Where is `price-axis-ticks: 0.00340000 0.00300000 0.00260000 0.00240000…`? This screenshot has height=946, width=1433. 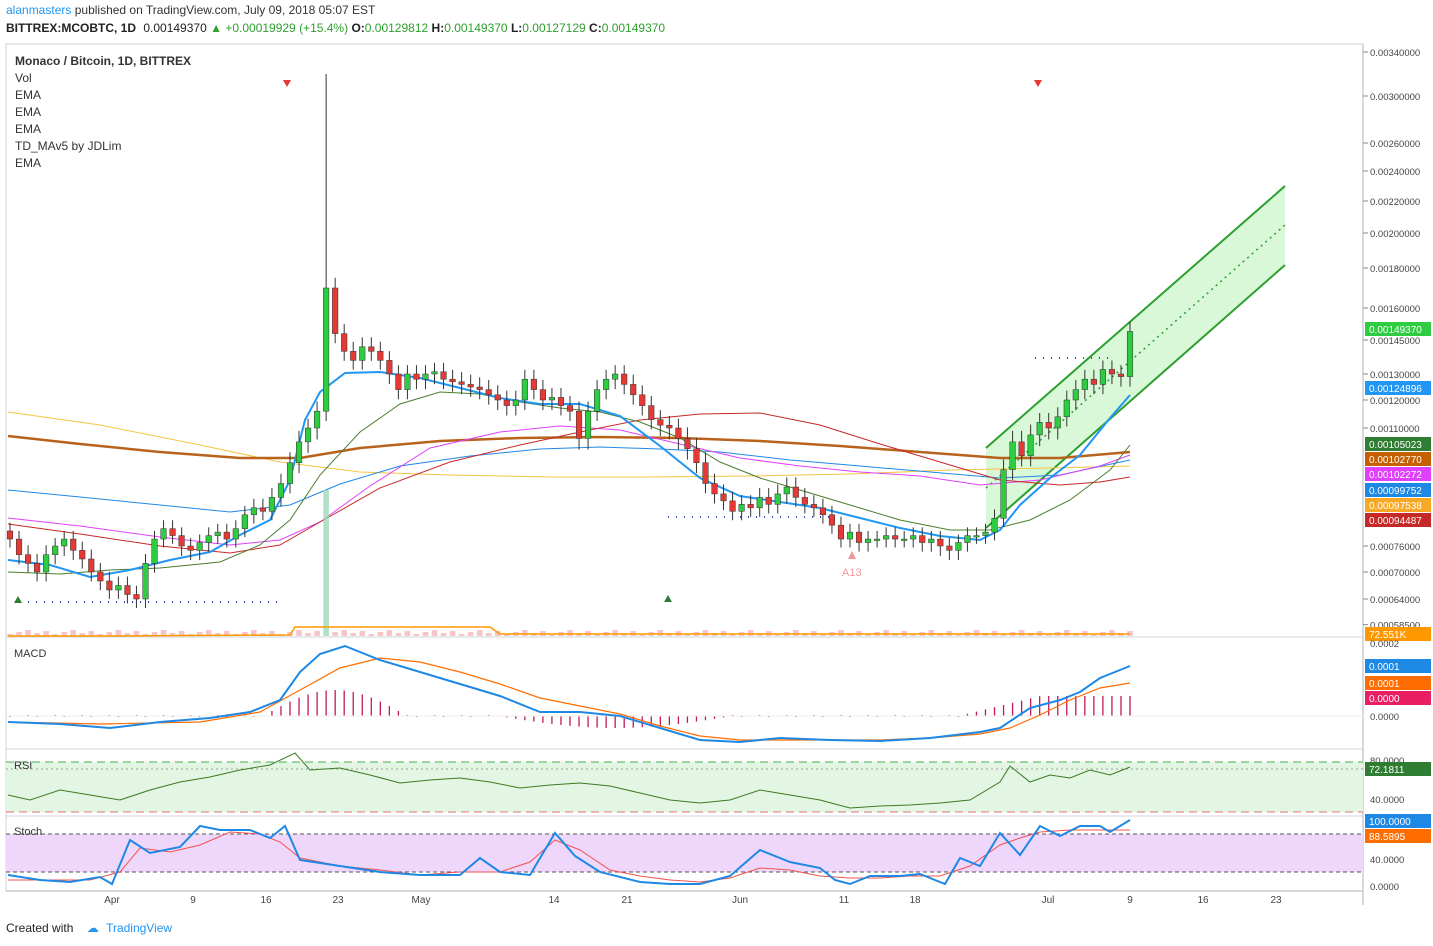
price-axis-ticks: 0.00340000 0.00300000 0.00260000 0.00240000… is located at coordinates (1391, 340).